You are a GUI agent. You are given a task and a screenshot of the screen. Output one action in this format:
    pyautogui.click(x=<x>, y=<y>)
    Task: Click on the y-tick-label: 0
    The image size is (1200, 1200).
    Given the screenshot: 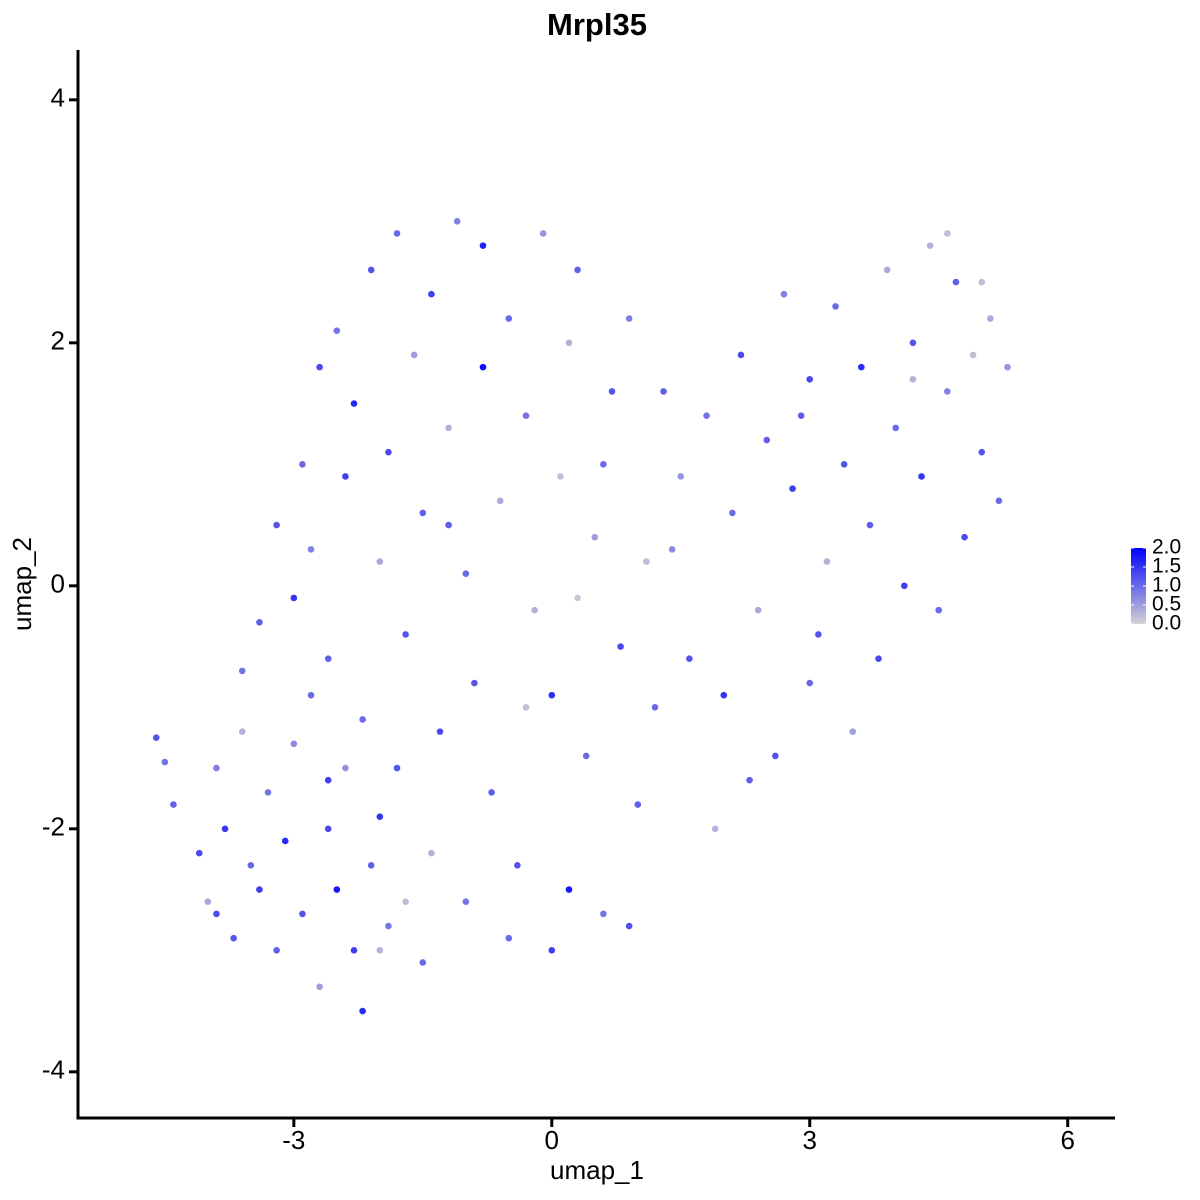 What is the action you would take?
    pyautogui.click(x=58, y=584)
    